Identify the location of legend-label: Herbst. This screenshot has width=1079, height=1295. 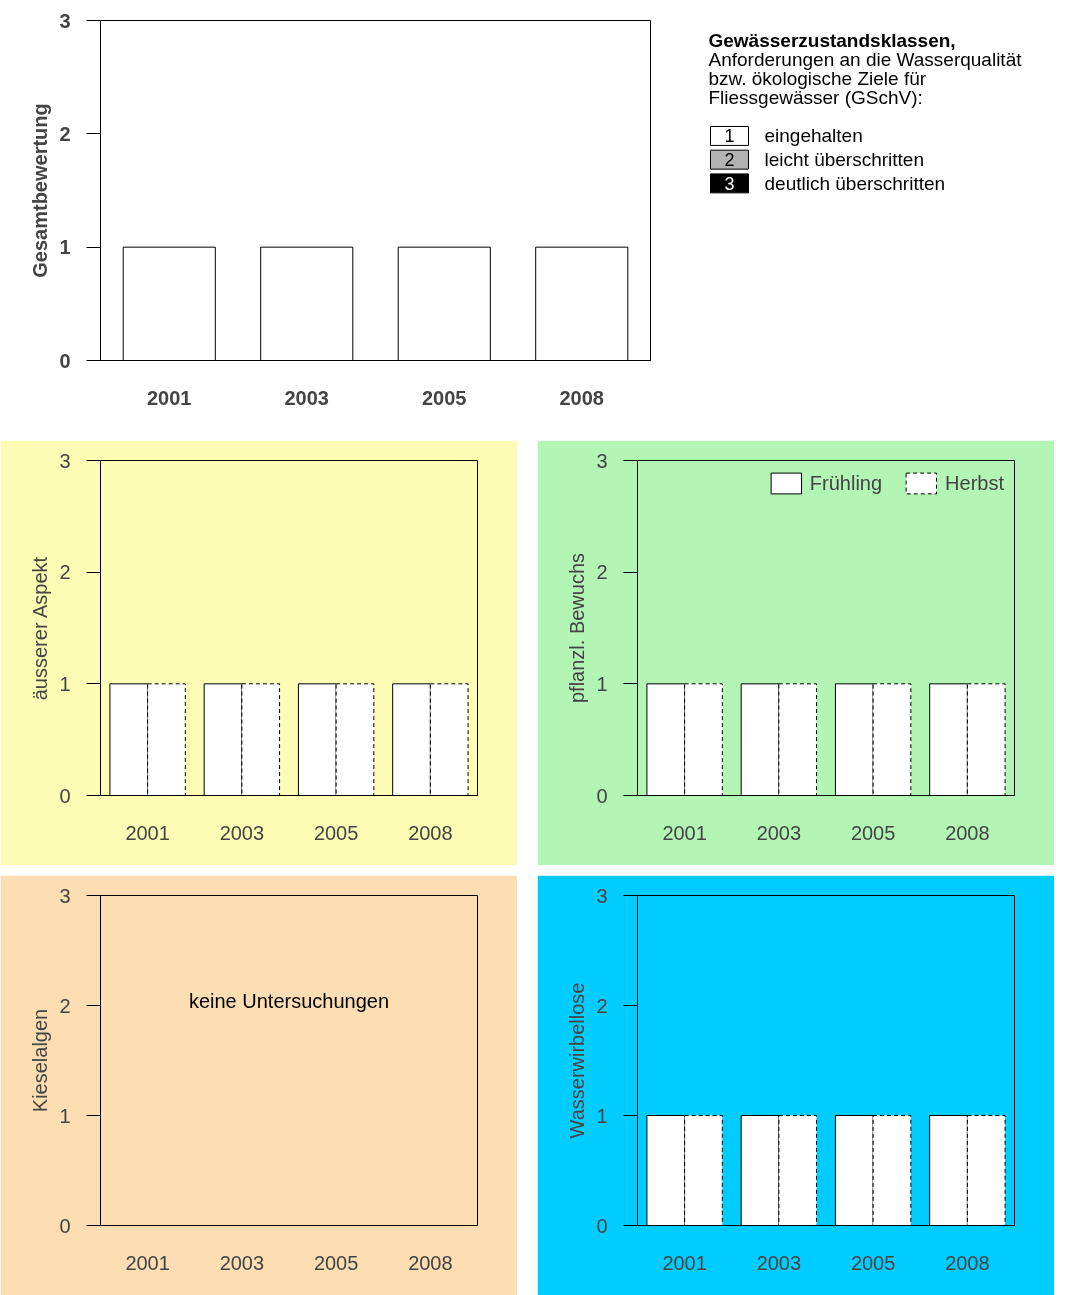
(974, 483).